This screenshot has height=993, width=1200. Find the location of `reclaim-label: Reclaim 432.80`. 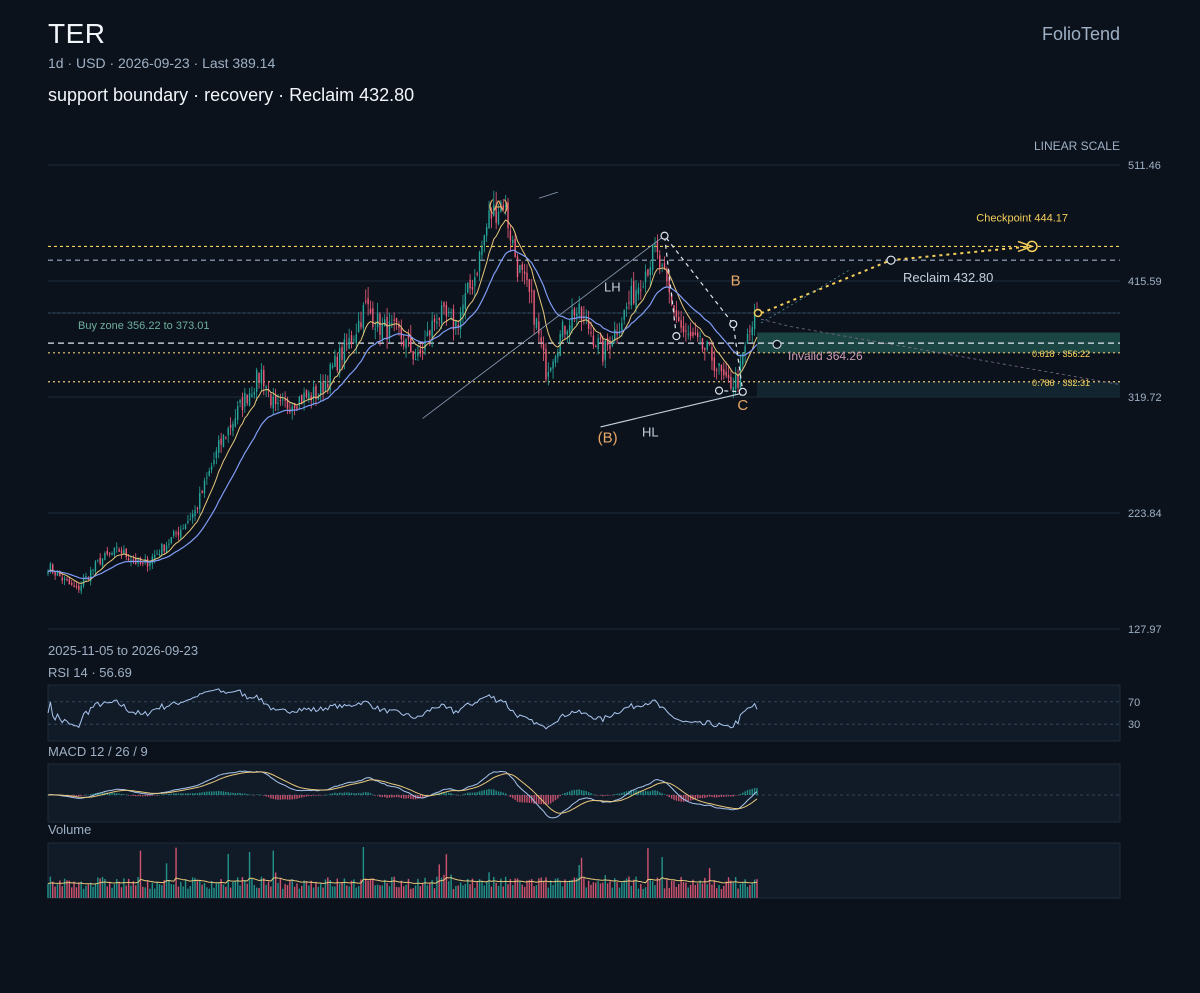

reclaim-label: Reclaim 432.80 is located at coordinates (948, 277).